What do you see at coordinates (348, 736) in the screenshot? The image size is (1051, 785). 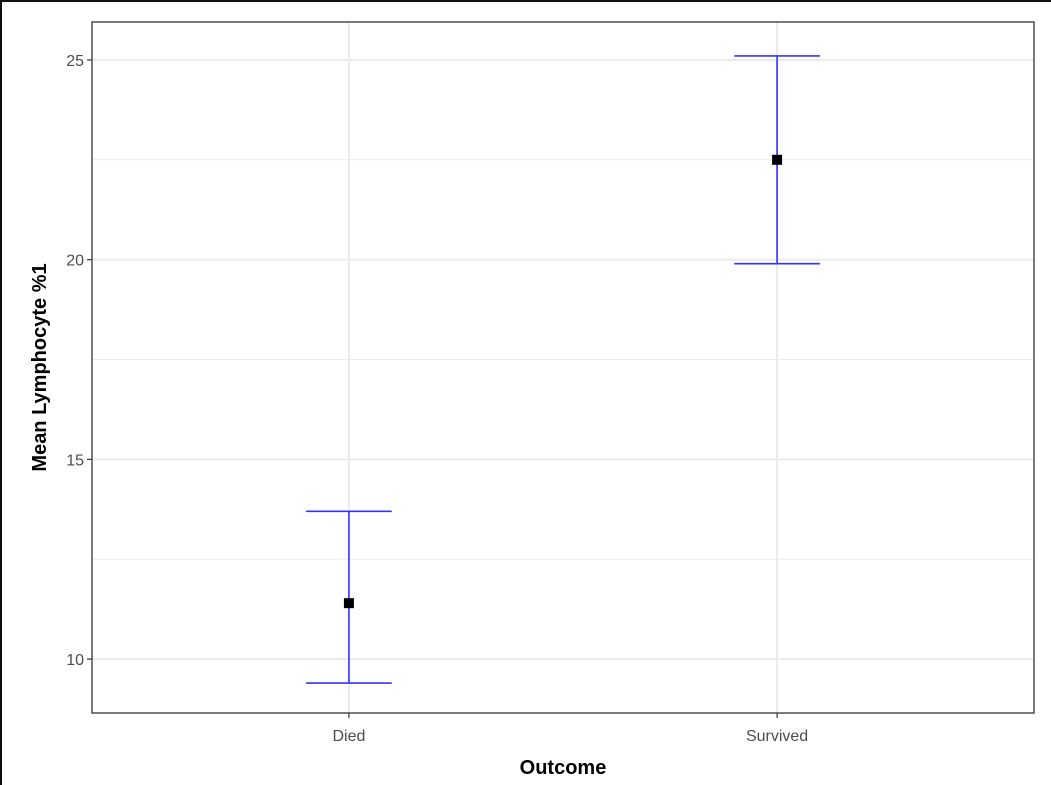 I see `x-tick-label: Died` at bounding box center [348, 736].